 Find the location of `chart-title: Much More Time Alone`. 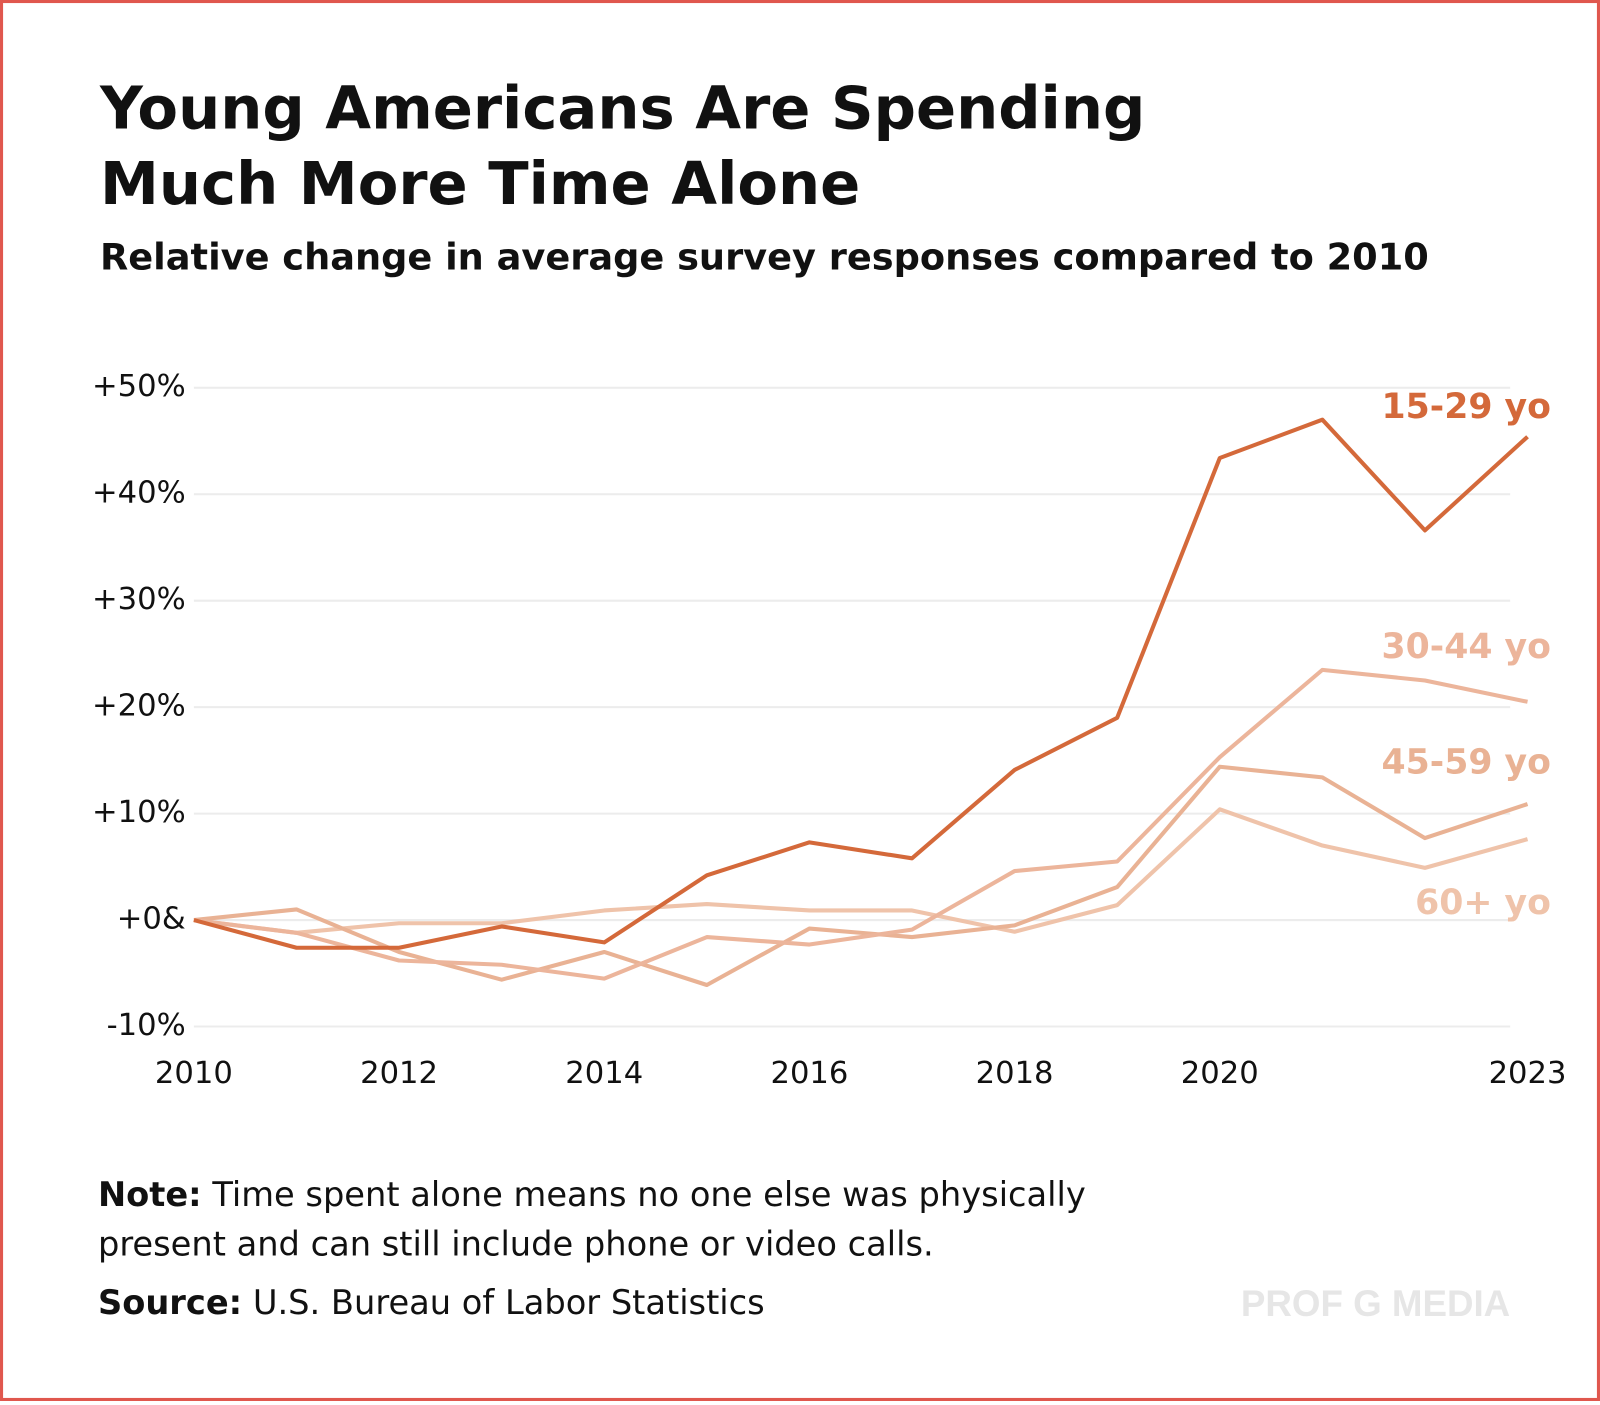

chart-title: Much More Time Alone is located at coordinates (480, 183).